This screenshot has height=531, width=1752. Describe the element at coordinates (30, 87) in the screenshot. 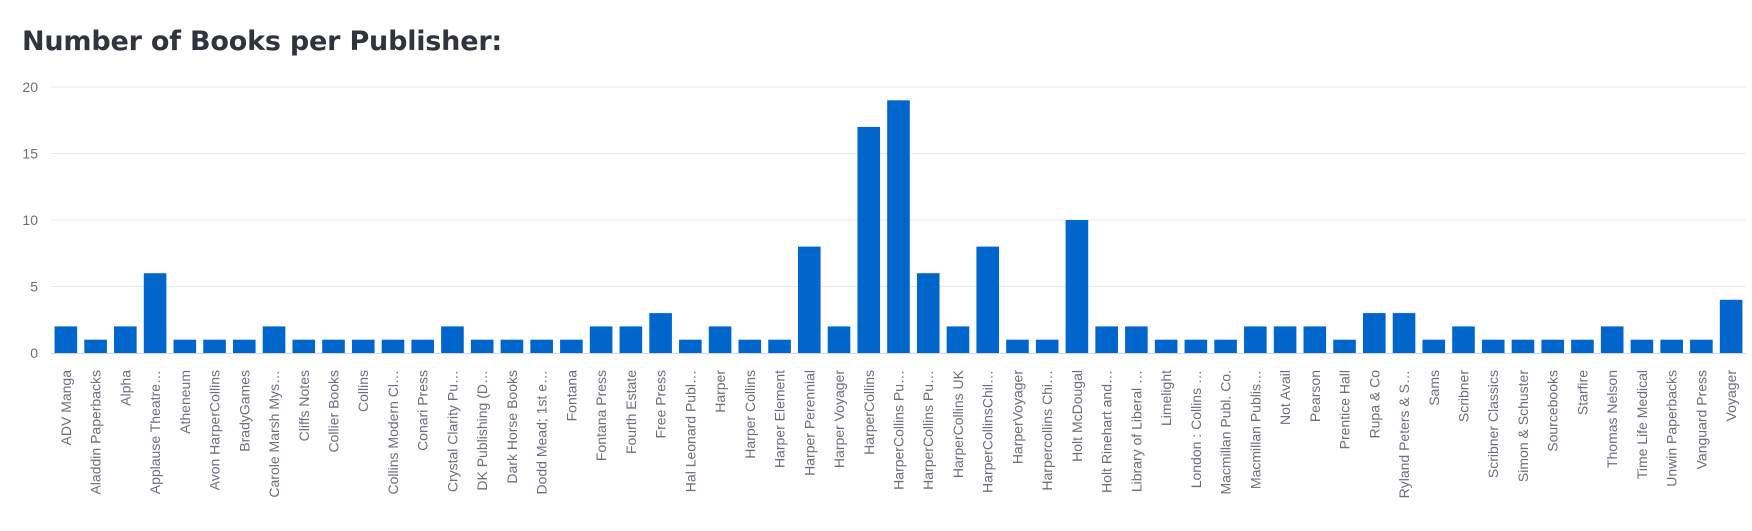

I see `y-tick-label: 20` at that location.